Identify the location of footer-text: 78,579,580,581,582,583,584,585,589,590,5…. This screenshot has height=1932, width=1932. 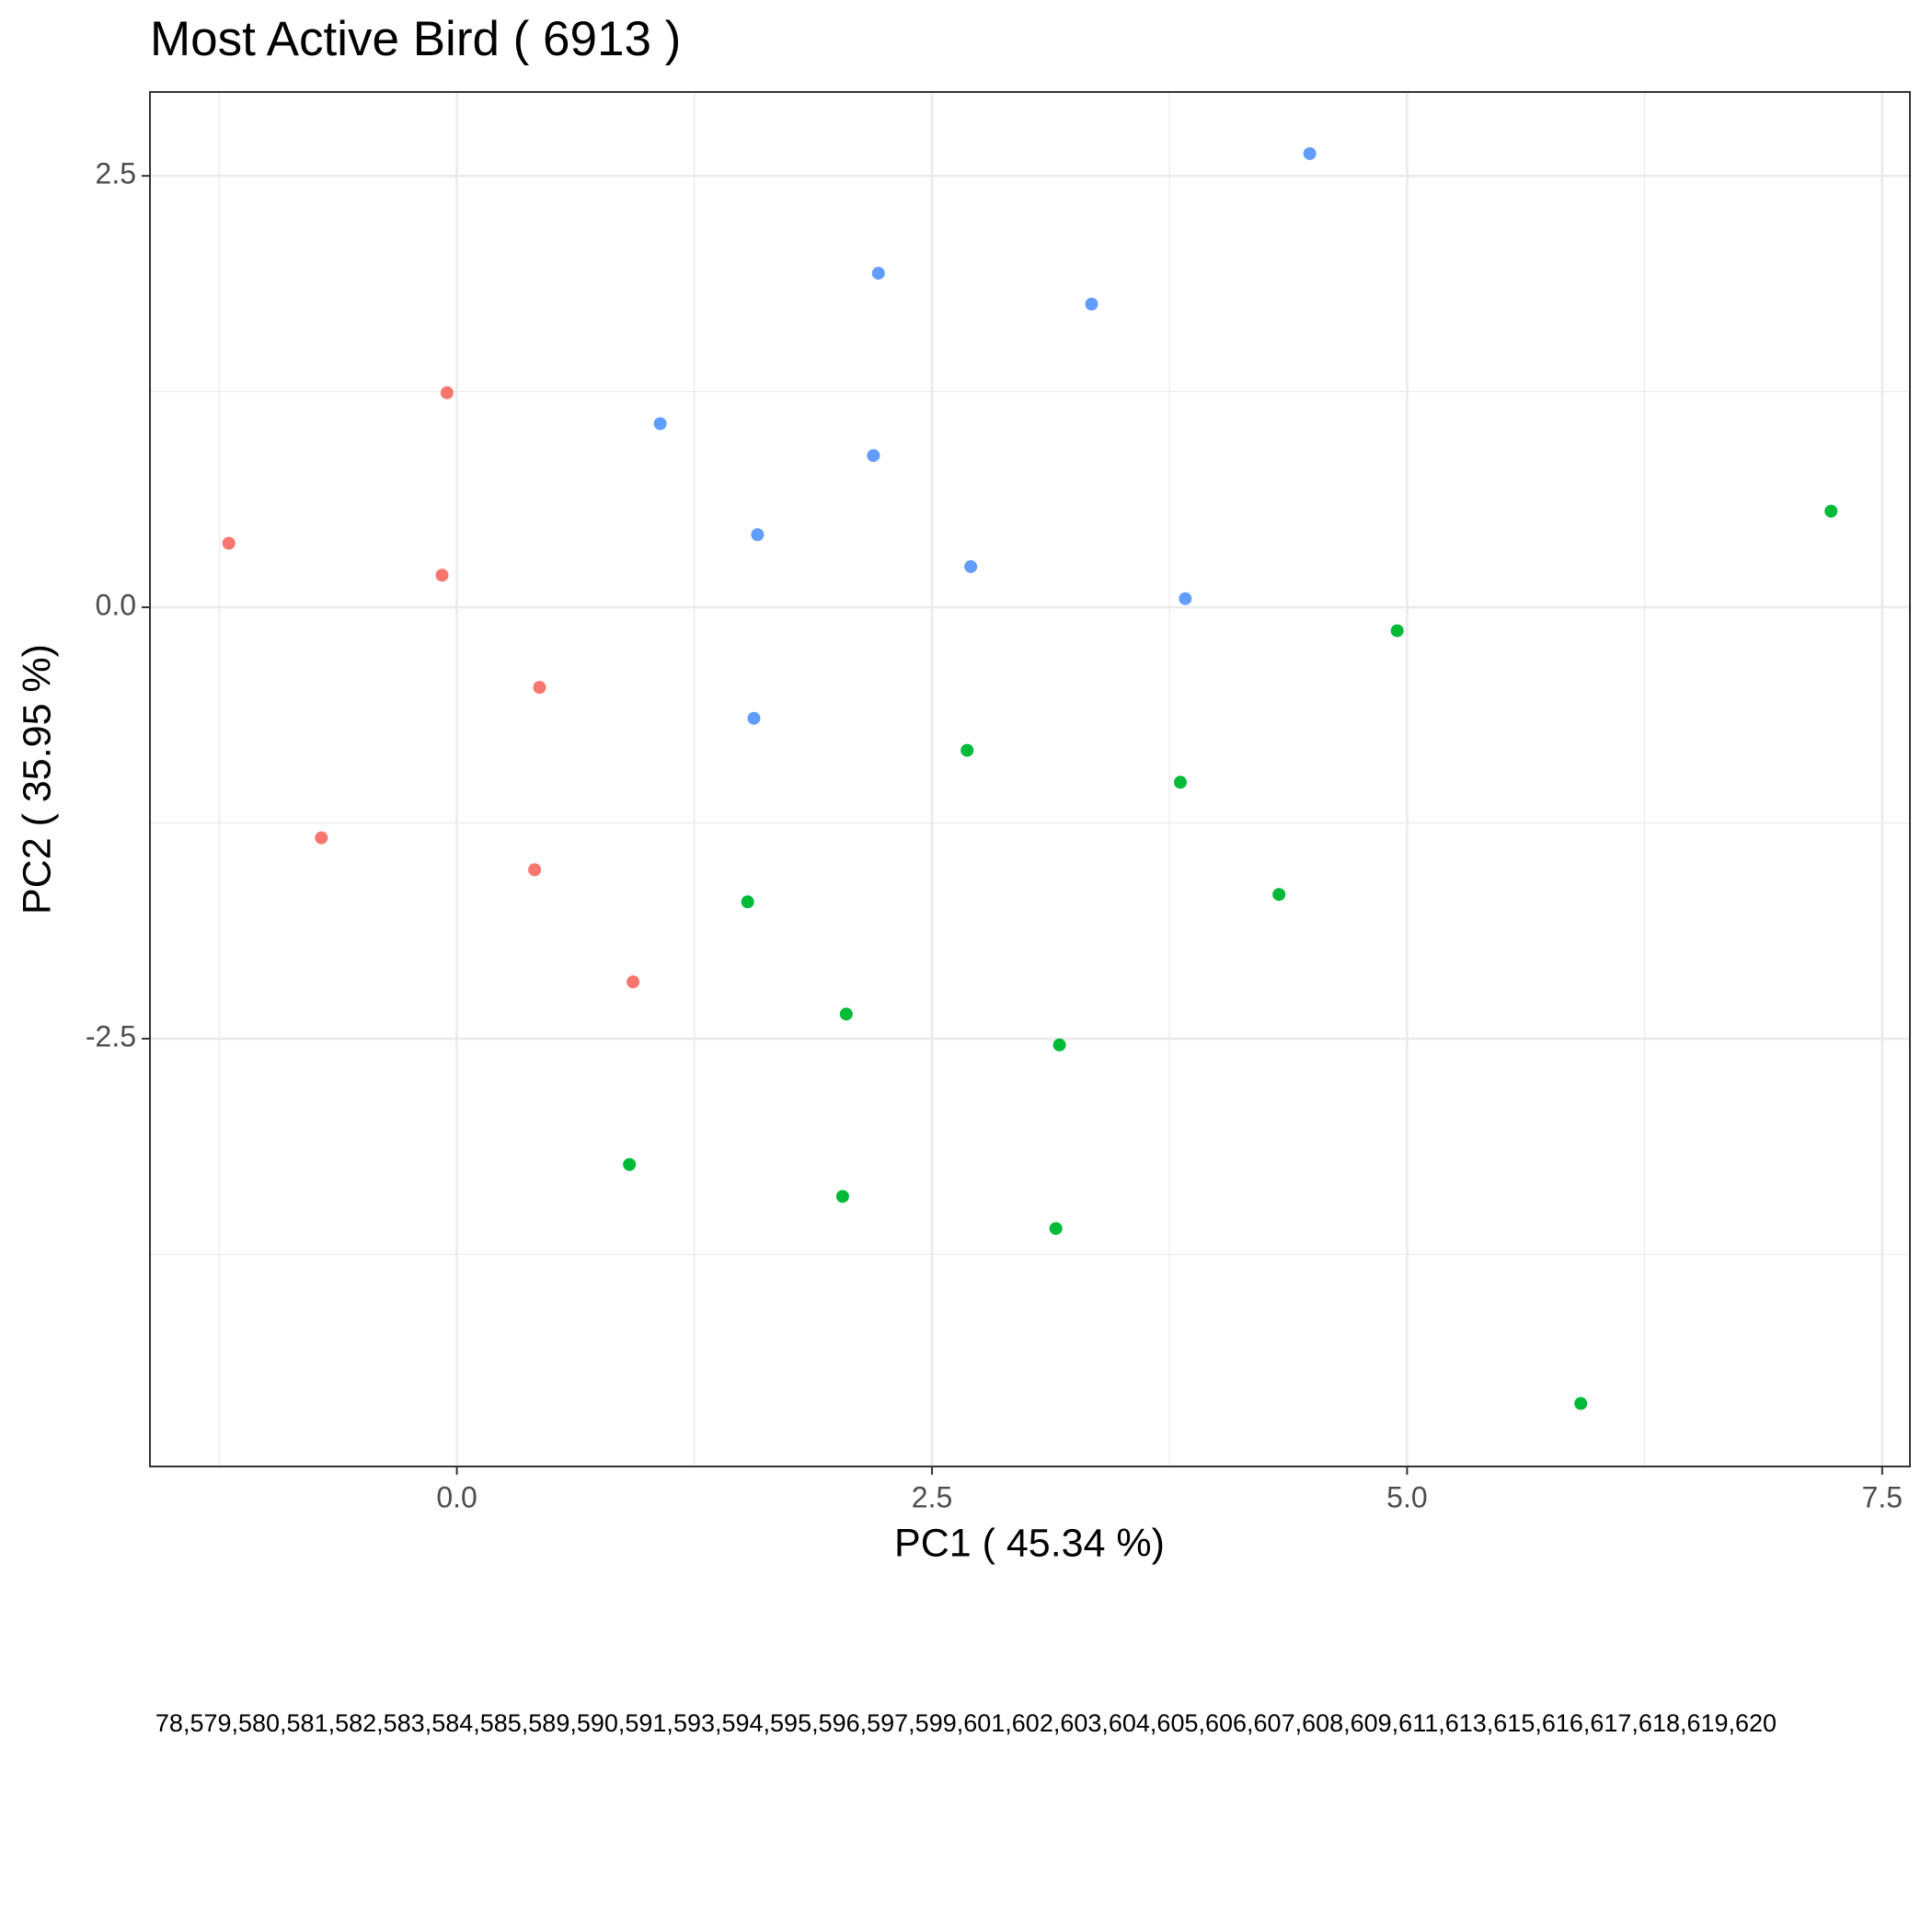
(966, 1723).